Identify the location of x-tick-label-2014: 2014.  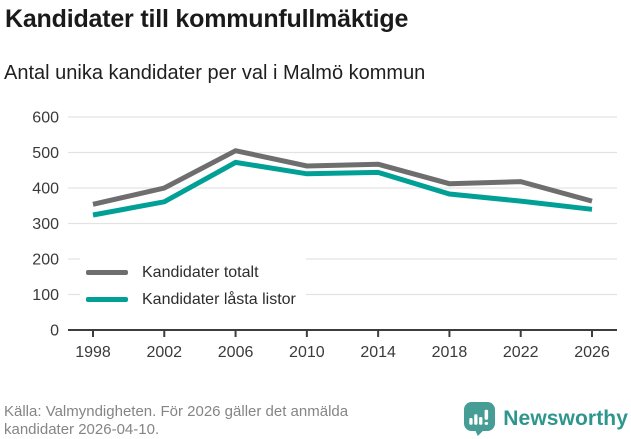
(378, 352).